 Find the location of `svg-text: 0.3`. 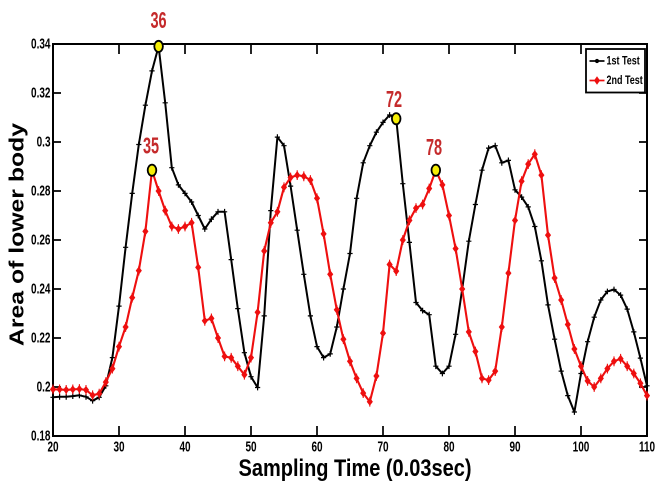

svg-text: 0.3 is located at coordinates (44, 142).